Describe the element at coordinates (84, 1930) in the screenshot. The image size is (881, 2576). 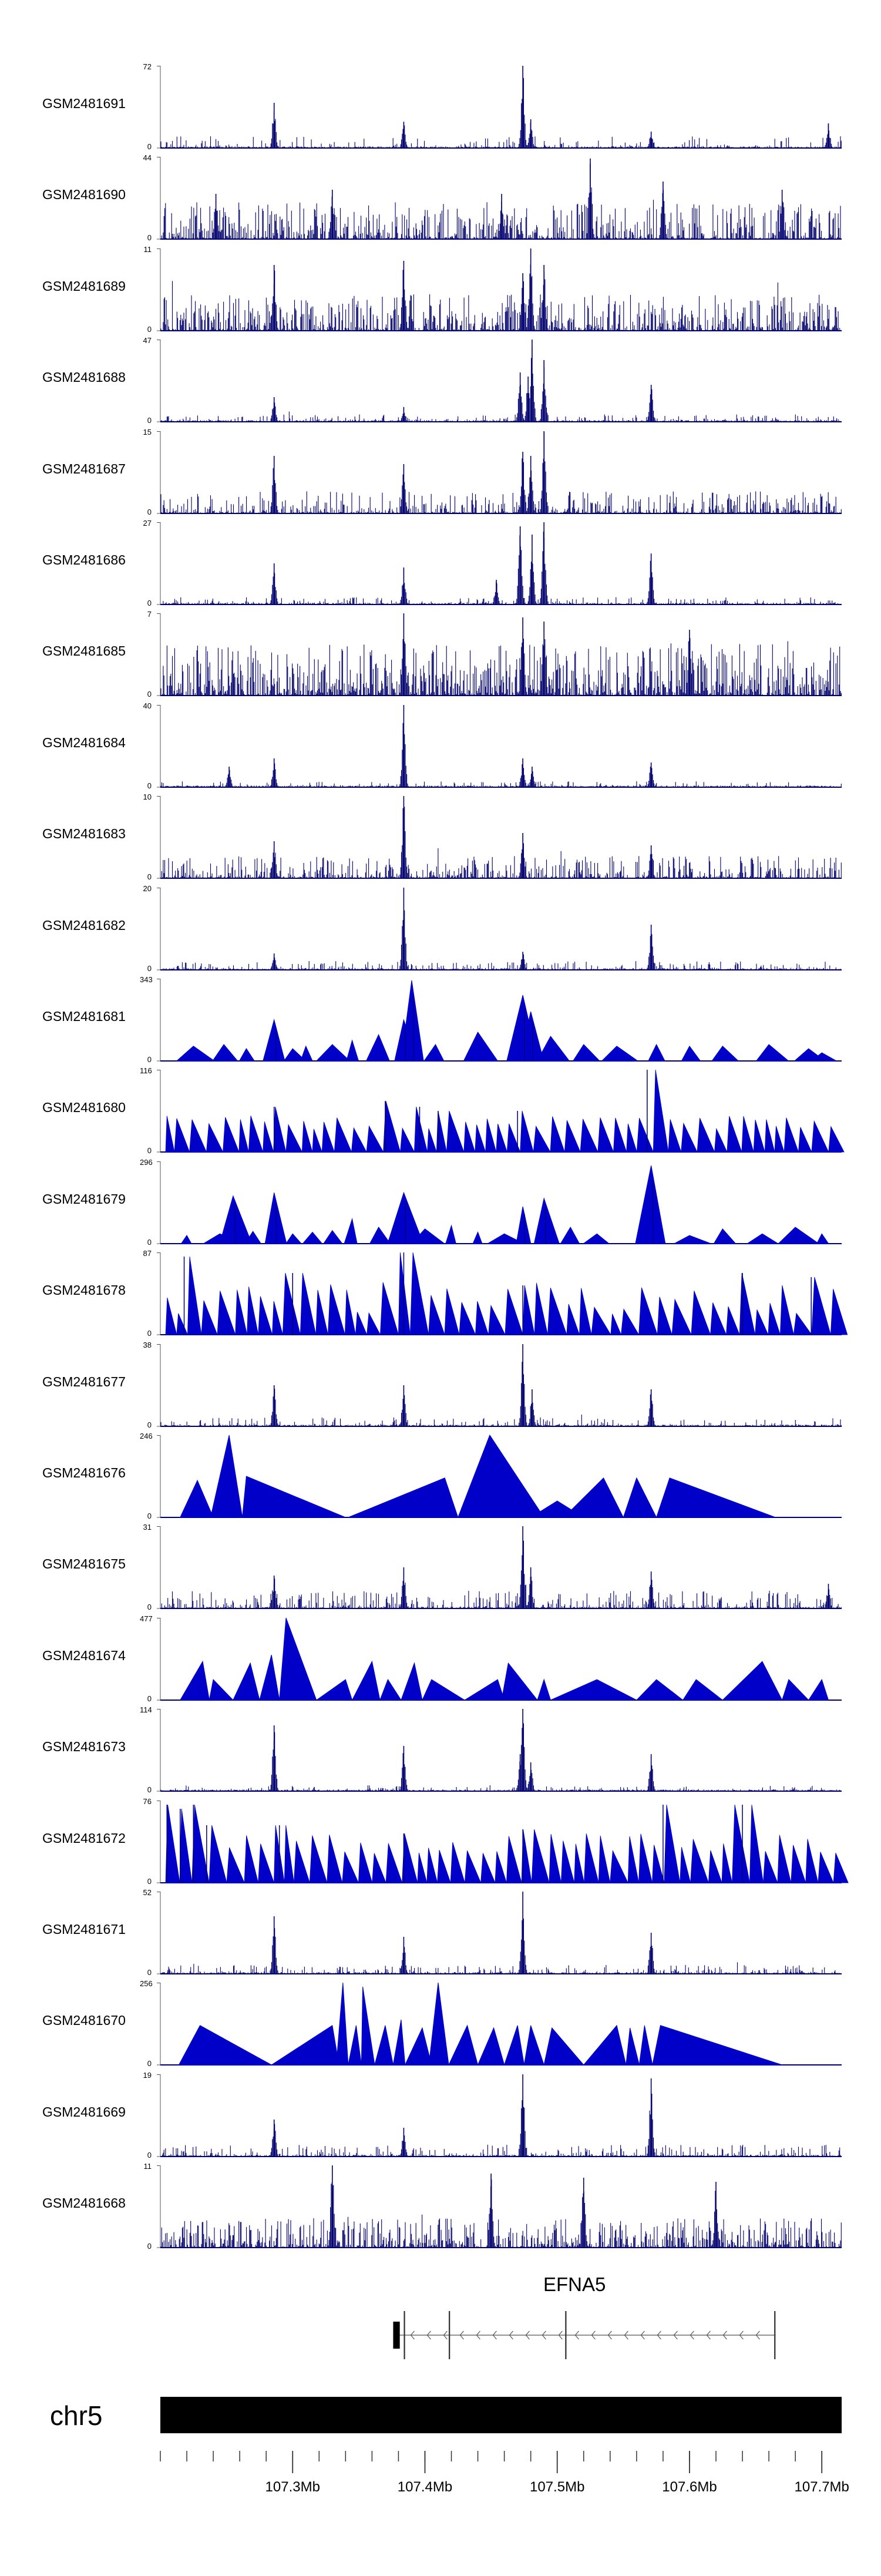
I see `track-label: GSM2481671` at that location.